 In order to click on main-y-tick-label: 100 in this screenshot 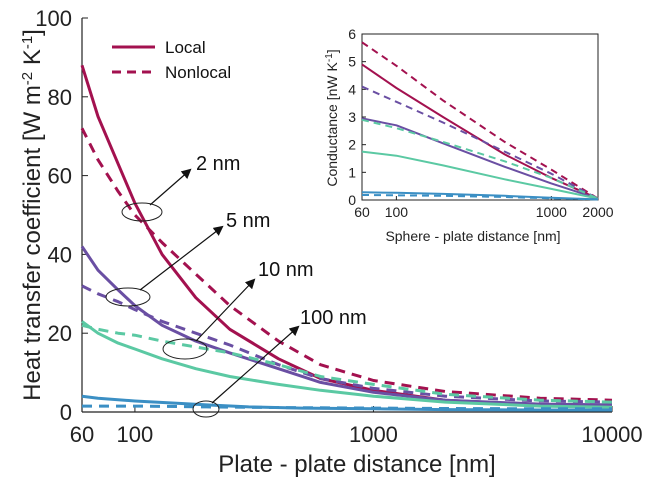, I will do `click(53, 18)`.